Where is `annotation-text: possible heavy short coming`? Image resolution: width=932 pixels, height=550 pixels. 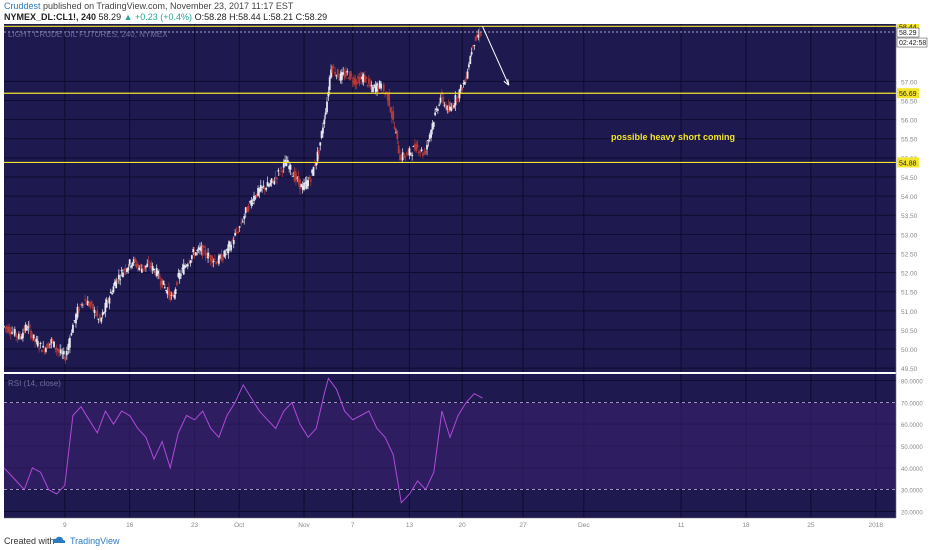 annotation-text: possible heavy short coming is located at coordinates (673, 137).